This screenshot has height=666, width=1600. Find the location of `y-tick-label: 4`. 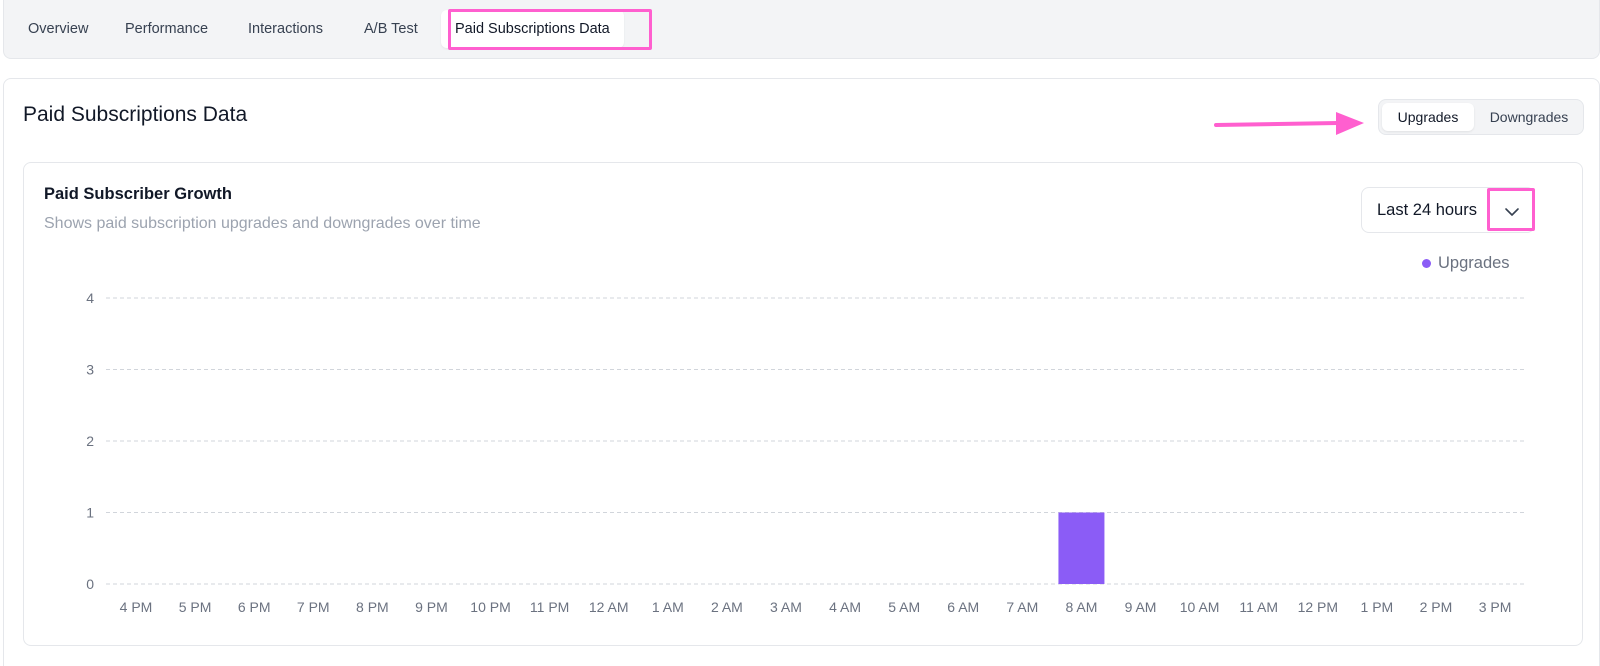

y-tick-label: 4 is located at coordinates (90, 298).